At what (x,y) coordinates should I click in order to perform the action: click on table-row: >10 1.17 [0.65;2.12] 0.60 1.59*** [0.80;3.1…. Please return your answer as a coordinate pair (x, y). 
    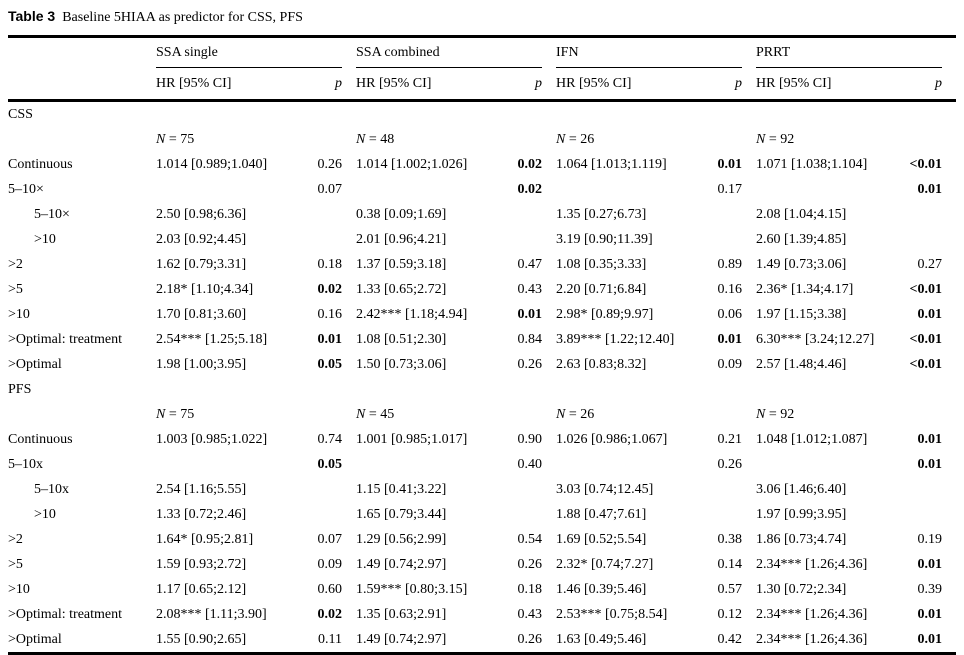
    Looking at the image, I should click on (482, 589).